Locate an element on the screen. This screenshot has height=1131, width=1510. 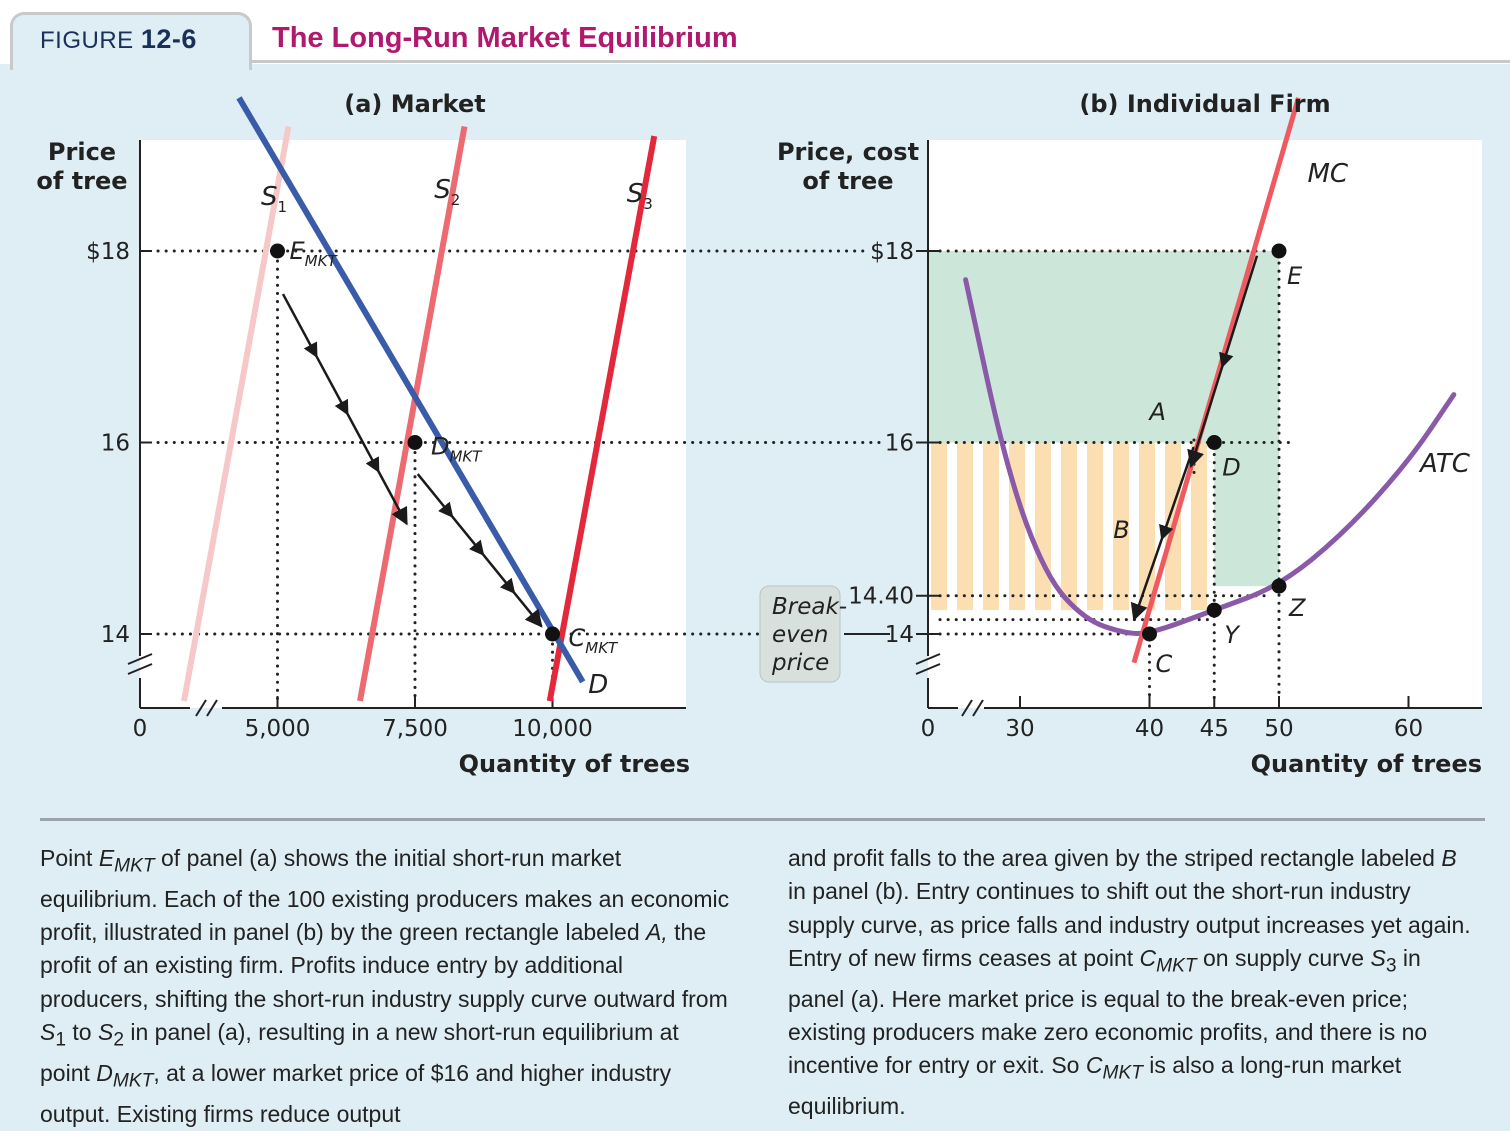
label-e-mkt: EMKT is located at coordinates (314, 253).